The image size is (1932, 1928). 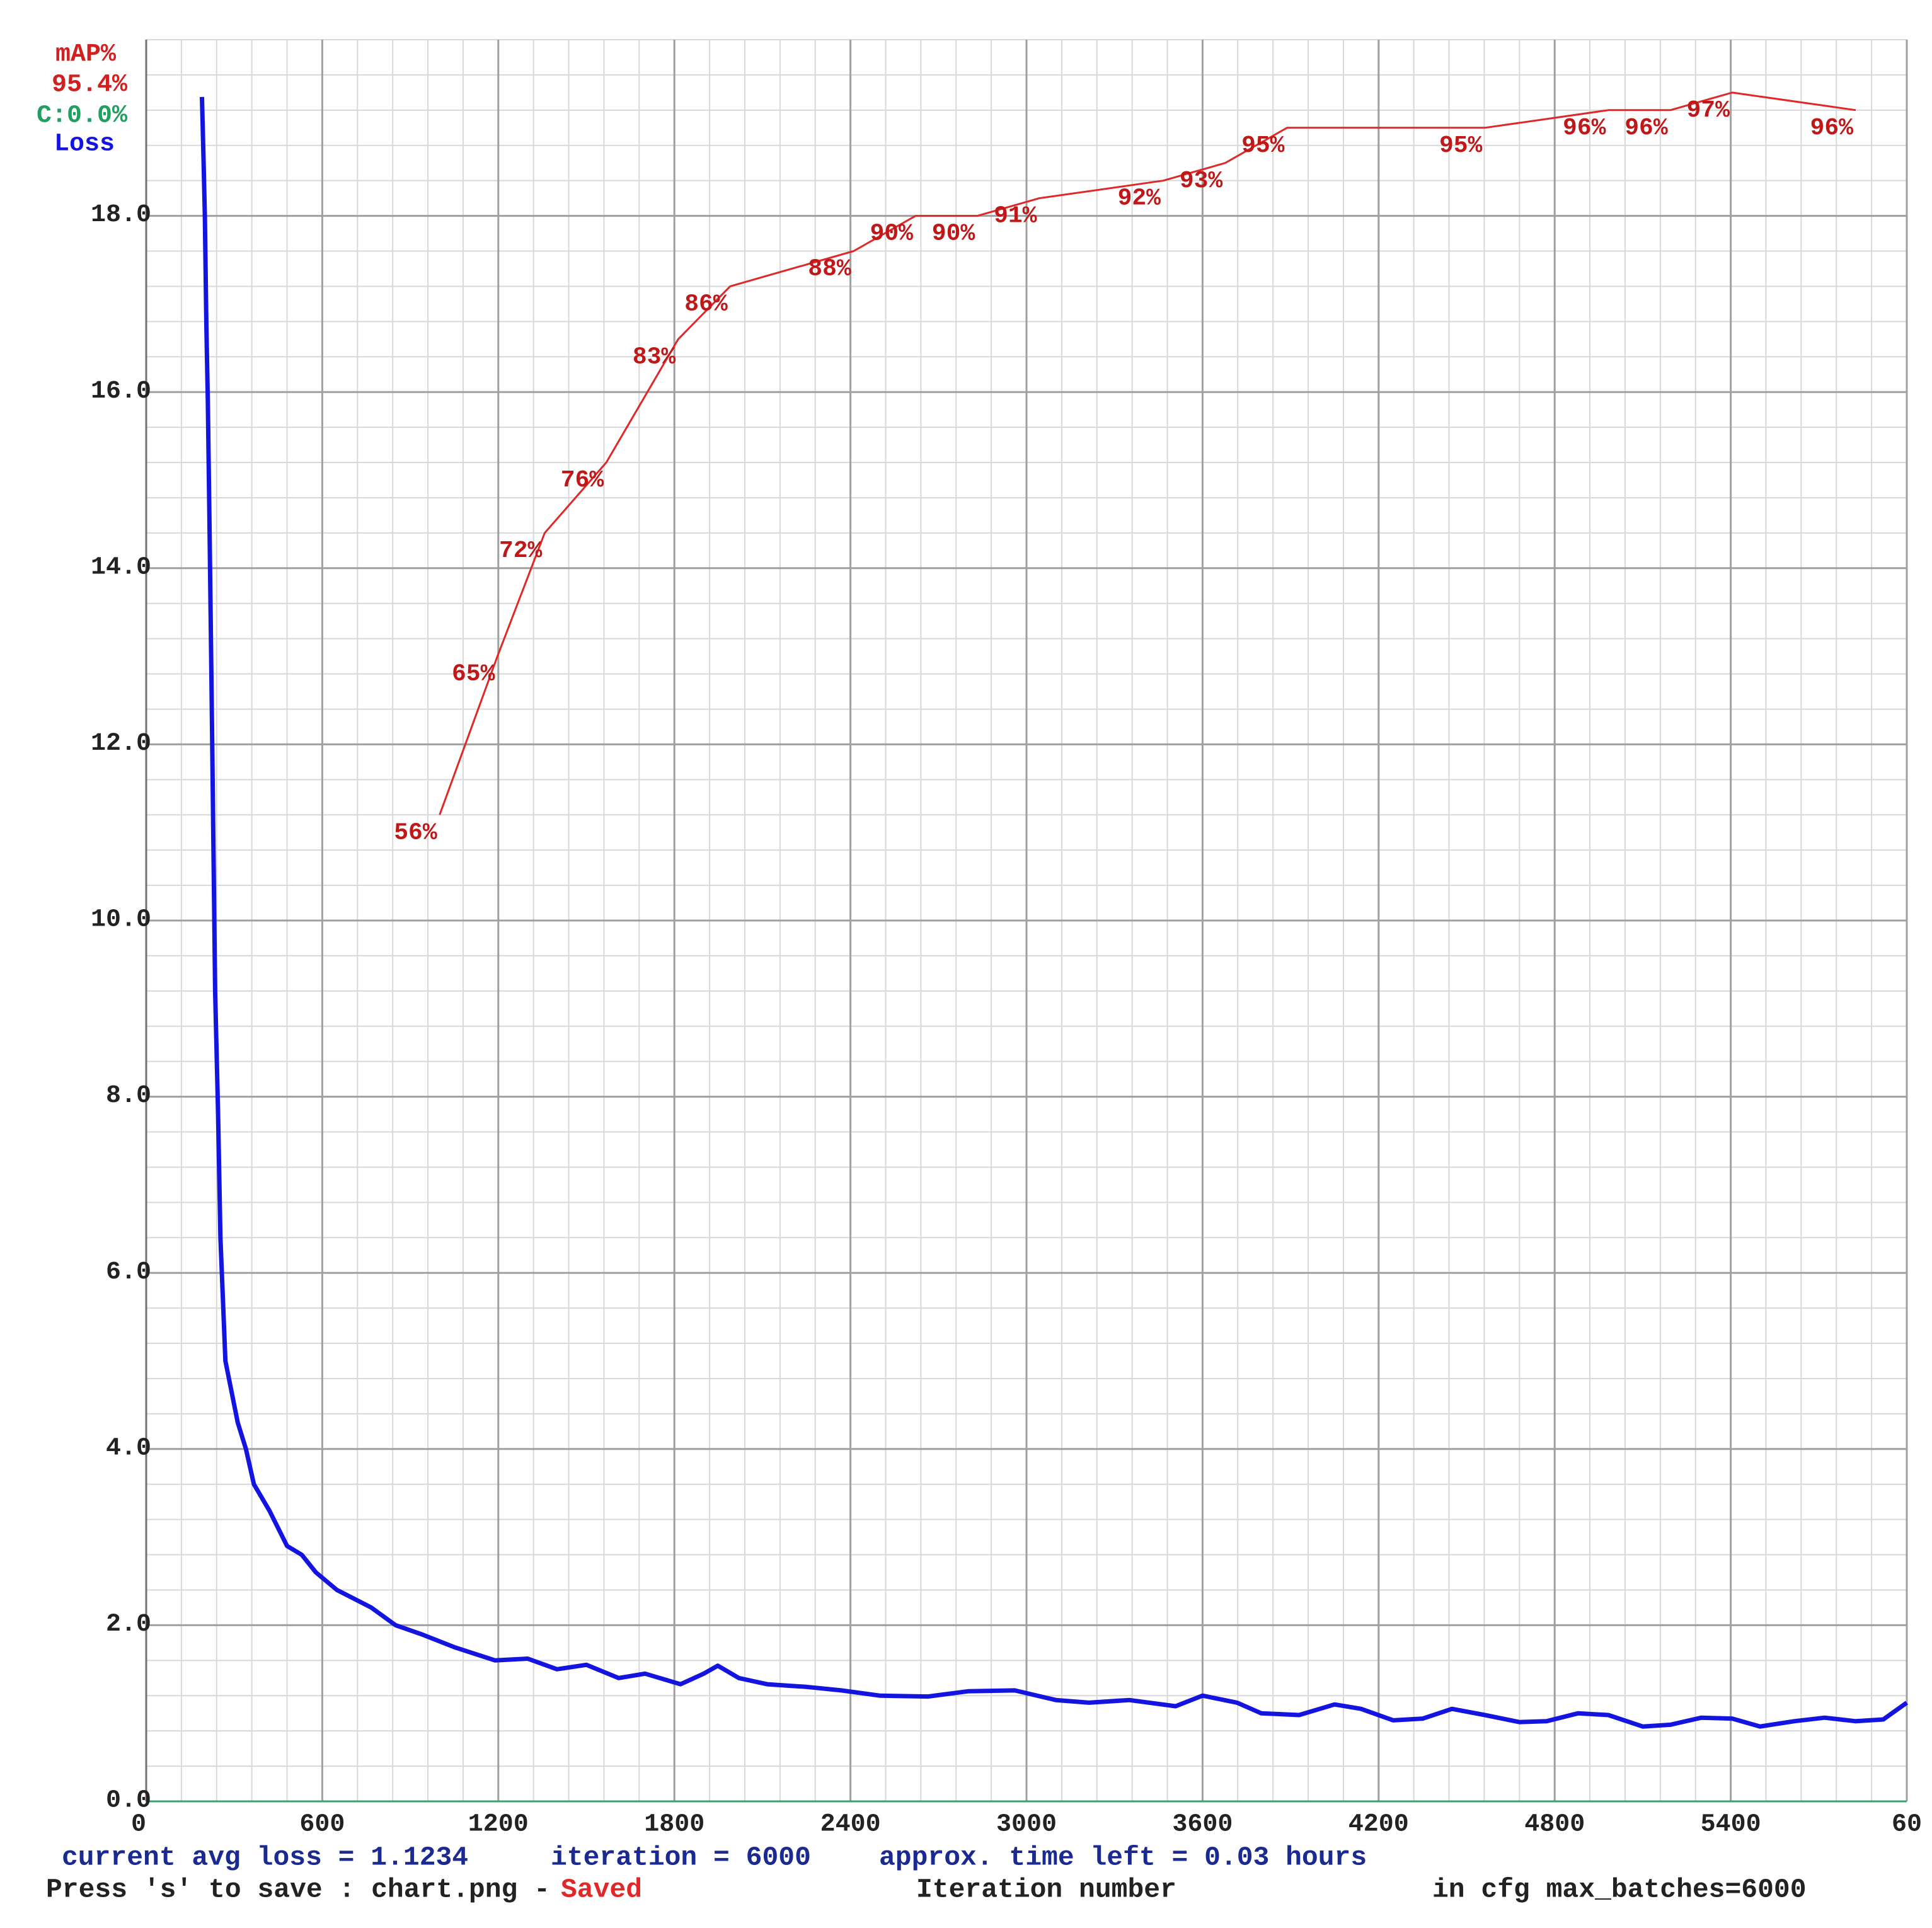 What do you see at coordinates (86, 55) in the screenshot?
I see `legend-map: mAP%` at bounding box center [86, 55].